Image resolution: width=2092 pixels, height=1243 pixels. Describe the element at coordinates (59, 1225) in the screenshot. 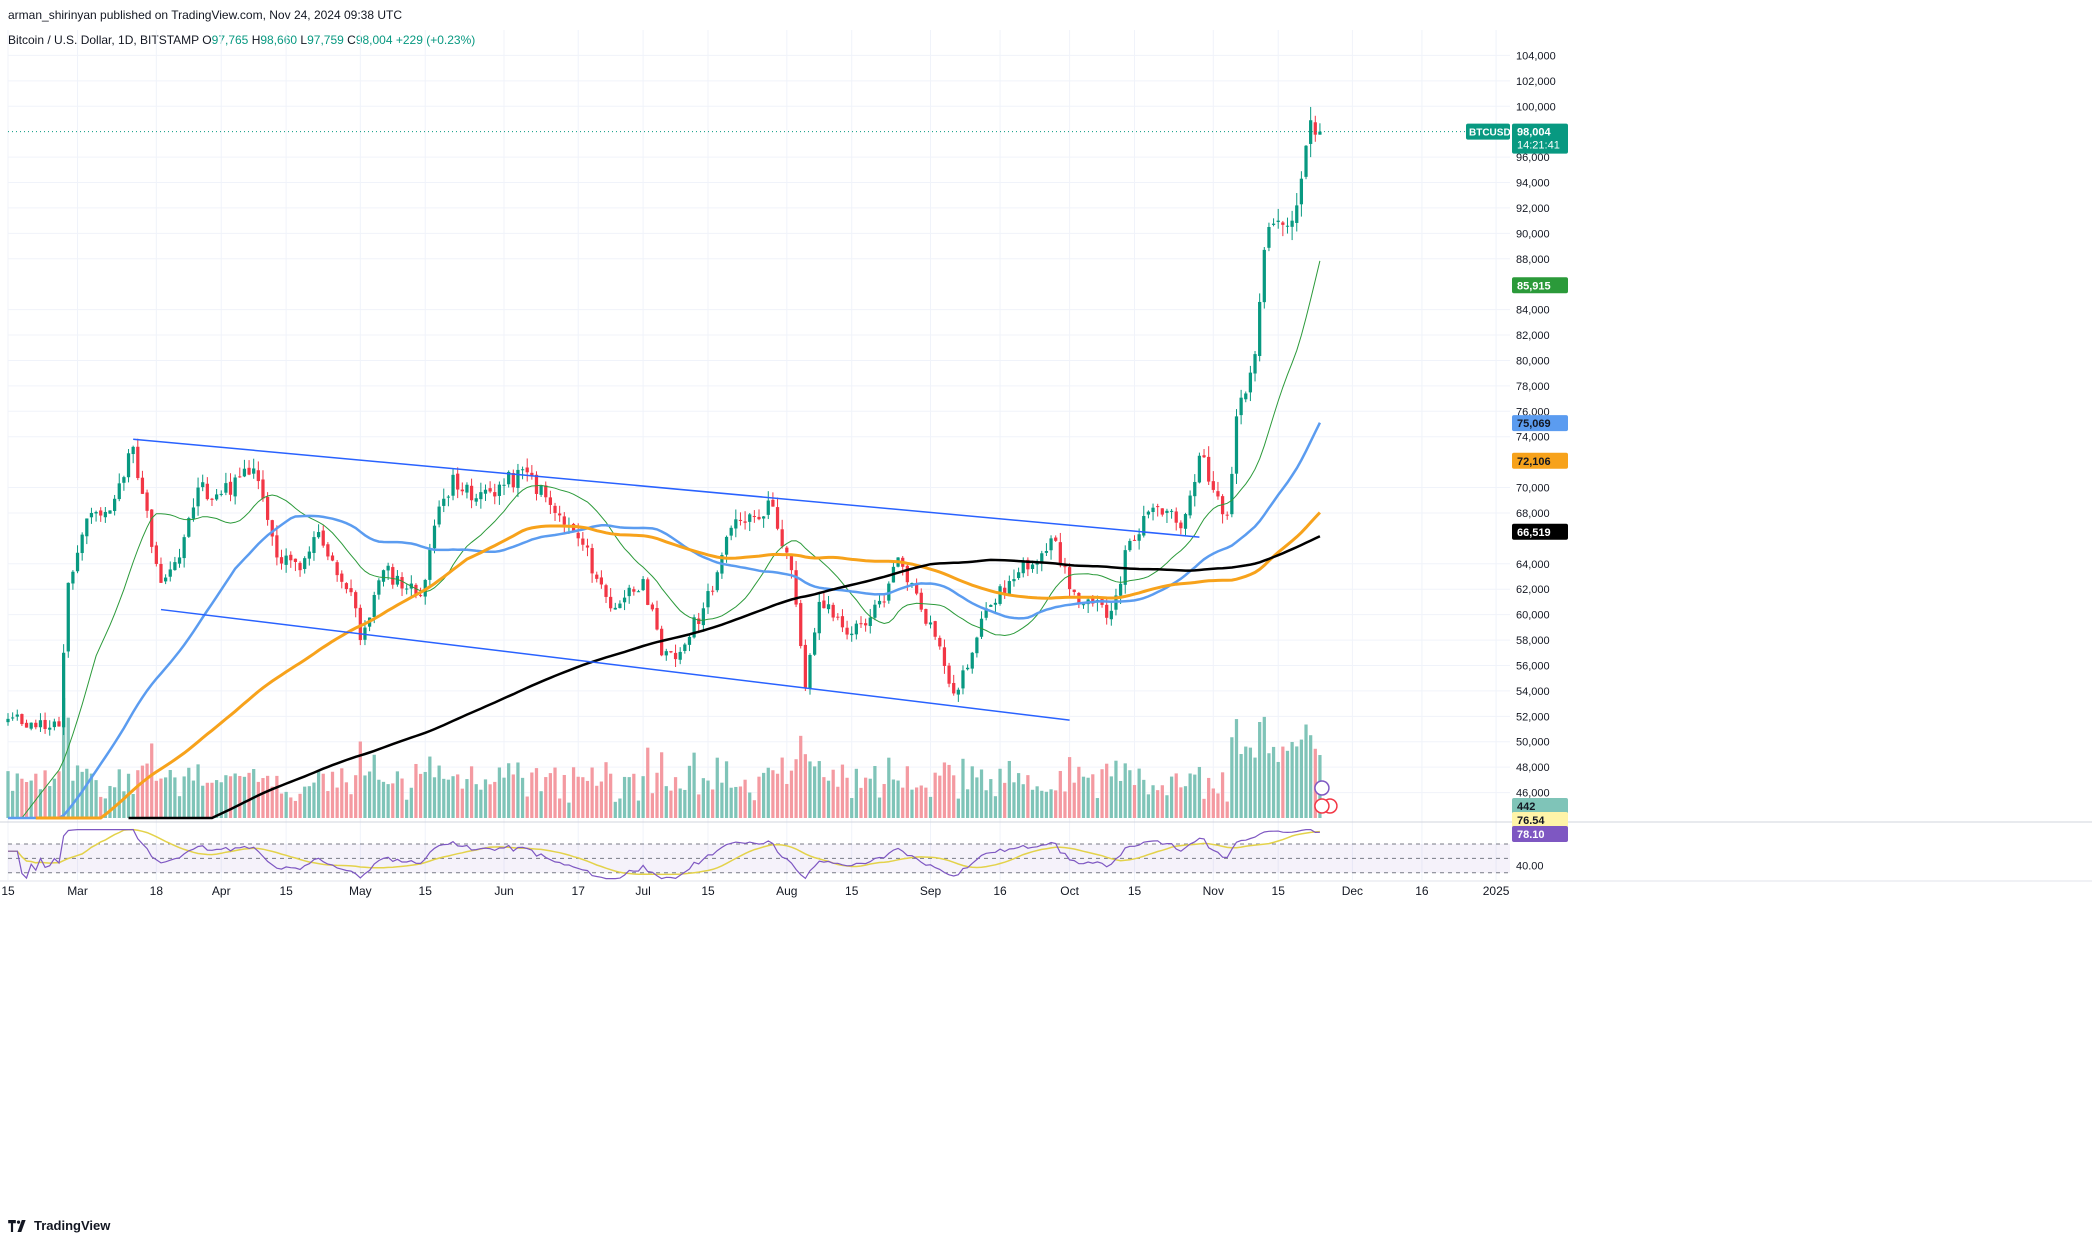

I see `footer-brand: TradingView` at that location.